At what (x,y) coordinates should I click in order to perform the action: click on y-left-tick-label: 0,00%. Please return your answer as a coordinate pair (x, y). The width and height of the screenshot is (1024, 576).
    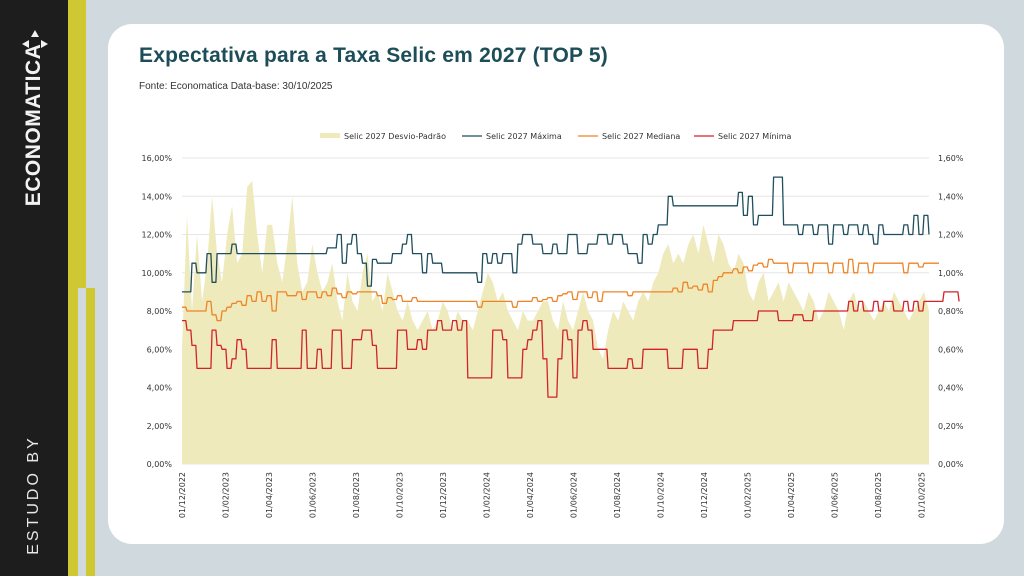
    Looking at the image, I should click on (160, 464).